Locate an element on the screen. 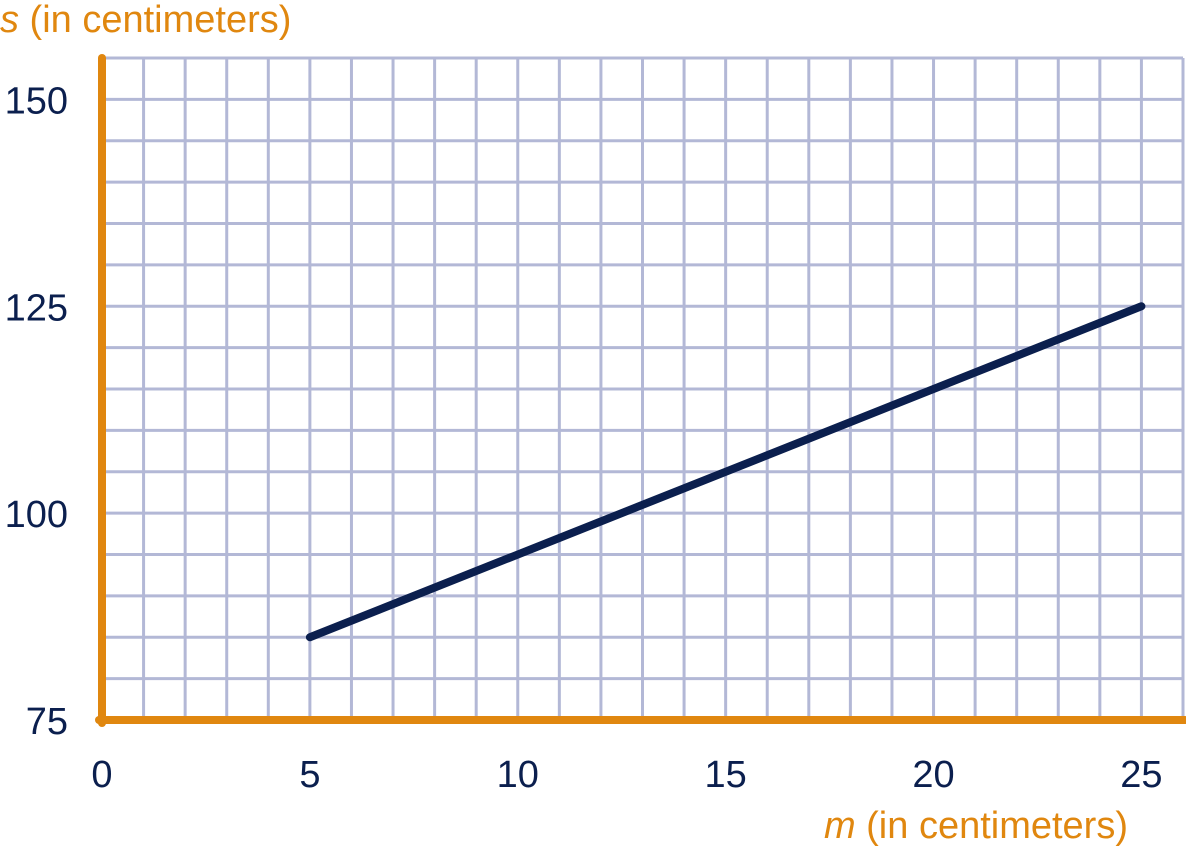 The image size is (1186, 846). y-axis-label: s (in centimeters) is located at coordinates (145, 20).